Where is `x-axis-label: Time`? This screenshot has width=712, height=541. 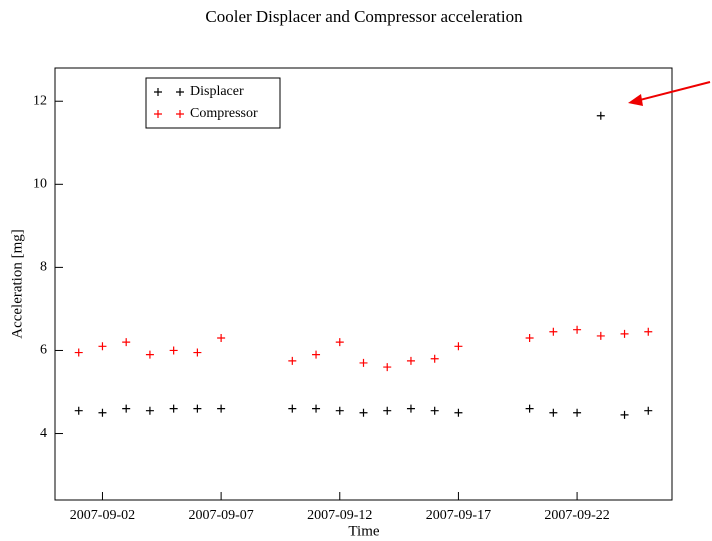
x-axis-label: Time is located at coordinates (363, 531).